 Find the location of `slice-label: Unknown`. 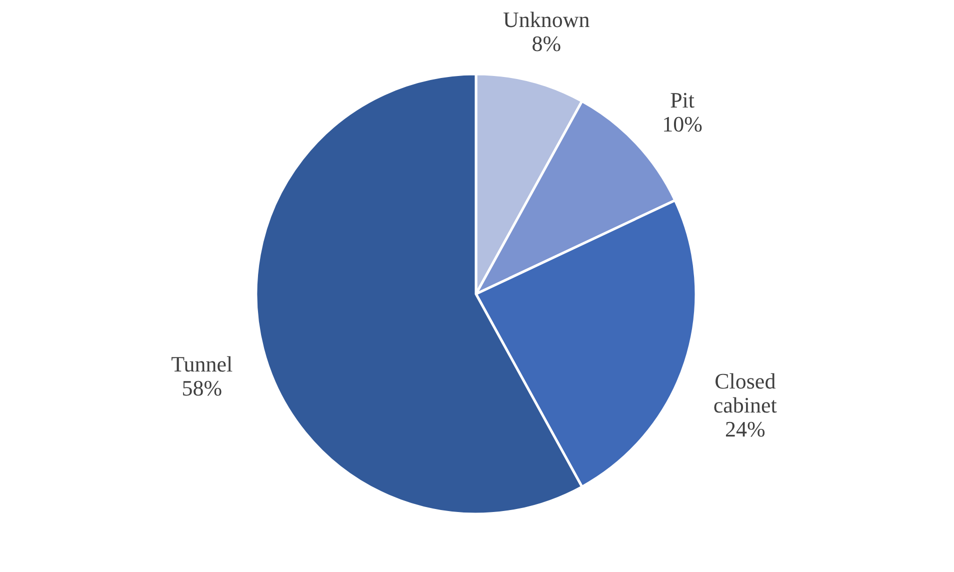

slice-label: Unknown is located at coordinates (546, 19).